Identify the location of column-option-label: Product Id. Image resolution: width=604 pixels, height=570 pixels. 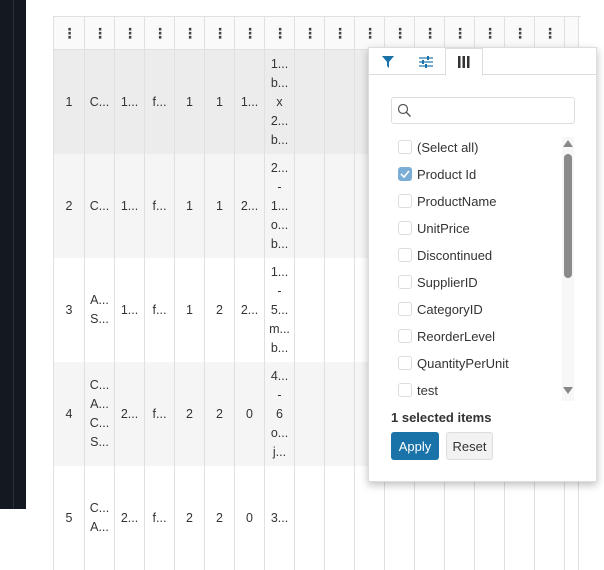
(447, 174).